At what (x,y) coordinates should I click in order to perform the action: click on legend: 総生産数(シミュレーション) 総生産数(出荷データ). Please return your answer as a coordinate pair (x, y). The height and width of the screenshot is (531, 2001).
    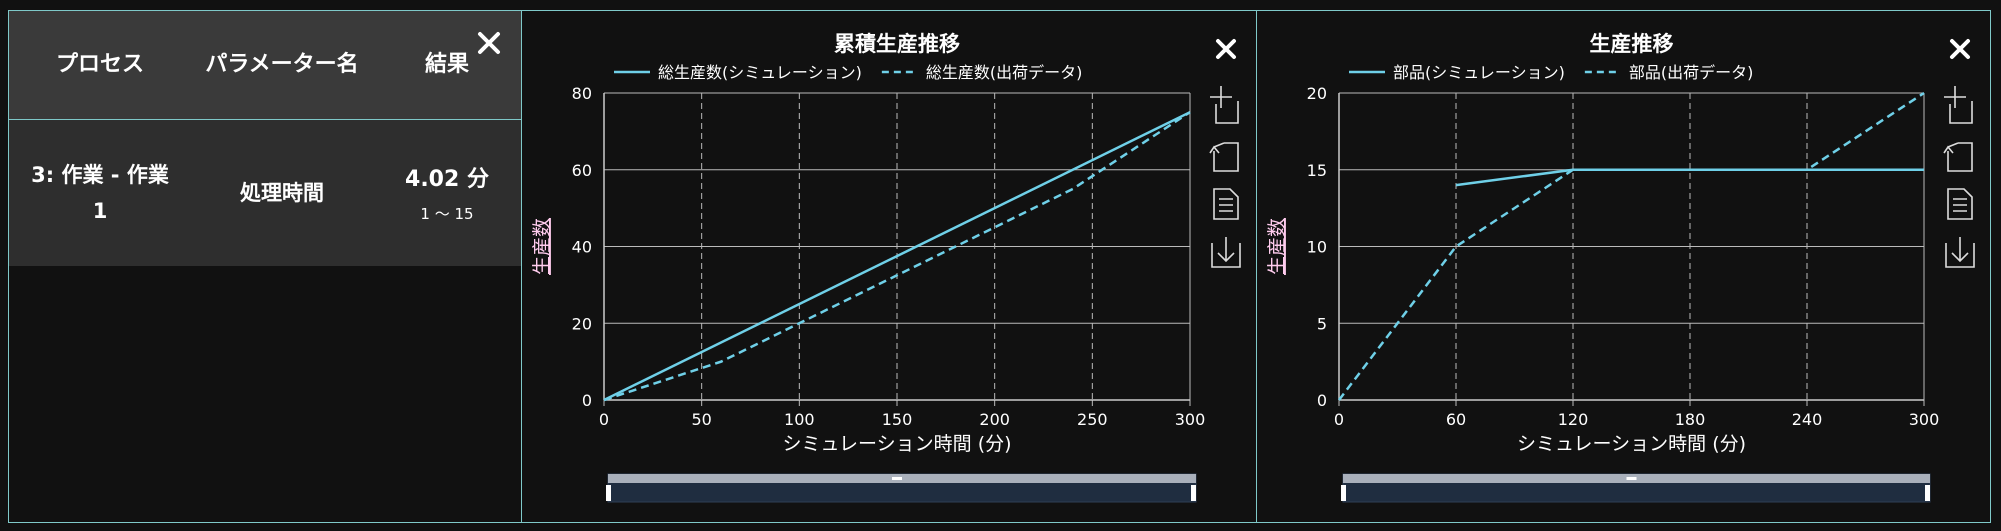
    Looking at the image, I should click on (848, 72).